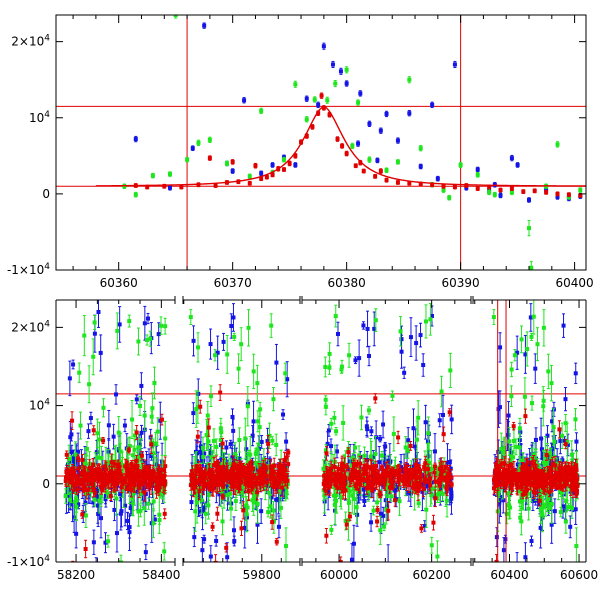  What do you see at coordinates (76, 575) in the screenshot?
I see `xtick-label: 58200` at bounding box center [76, 575].